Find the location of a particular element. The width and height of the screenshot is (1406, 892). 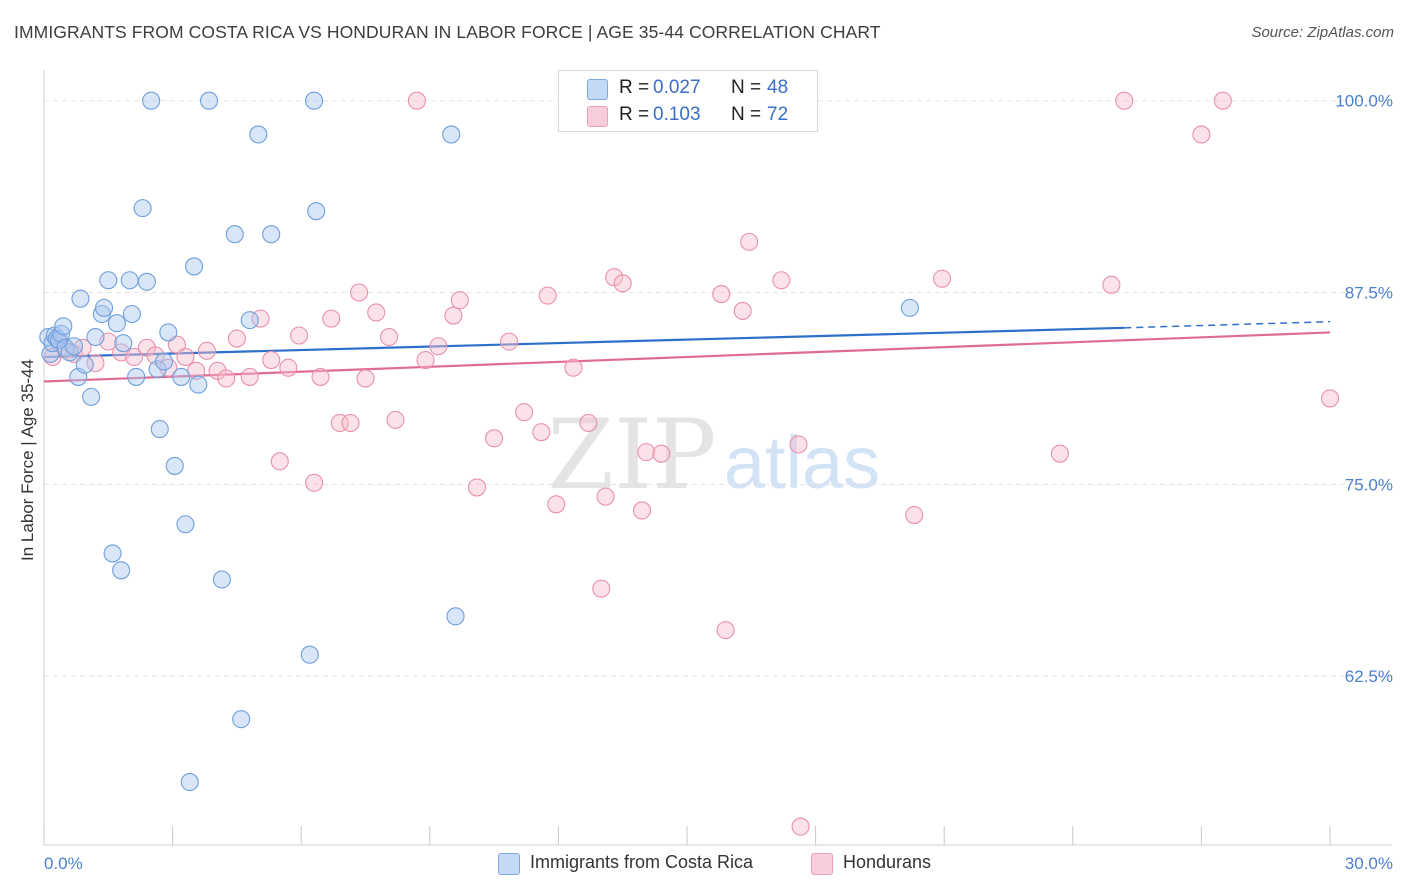

costa-rica-trend-extension is located at coordinates (1227, 324).